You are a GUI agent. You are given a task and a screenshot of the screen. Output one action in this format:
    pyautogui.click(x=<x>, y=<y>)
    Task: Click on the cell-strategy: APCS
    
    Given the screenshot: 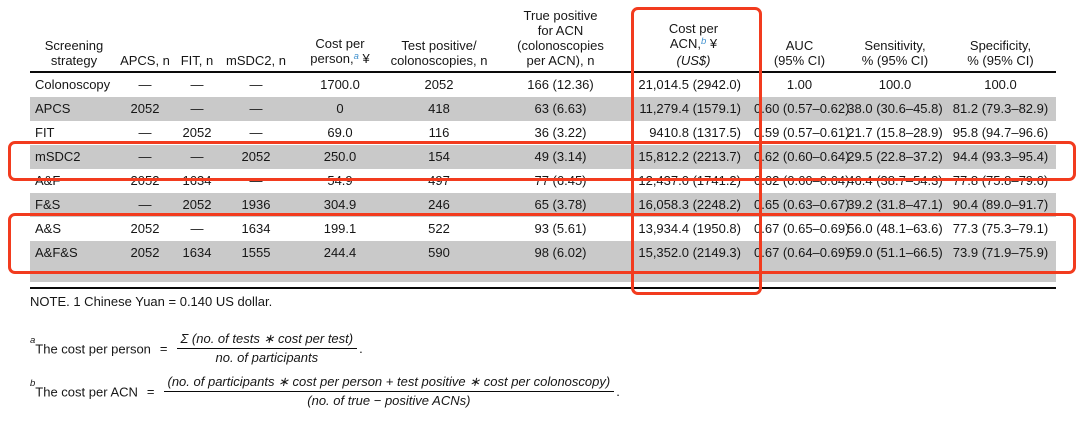 What is the action you would take?
    pyautogui.click(x=53, y=108)
    